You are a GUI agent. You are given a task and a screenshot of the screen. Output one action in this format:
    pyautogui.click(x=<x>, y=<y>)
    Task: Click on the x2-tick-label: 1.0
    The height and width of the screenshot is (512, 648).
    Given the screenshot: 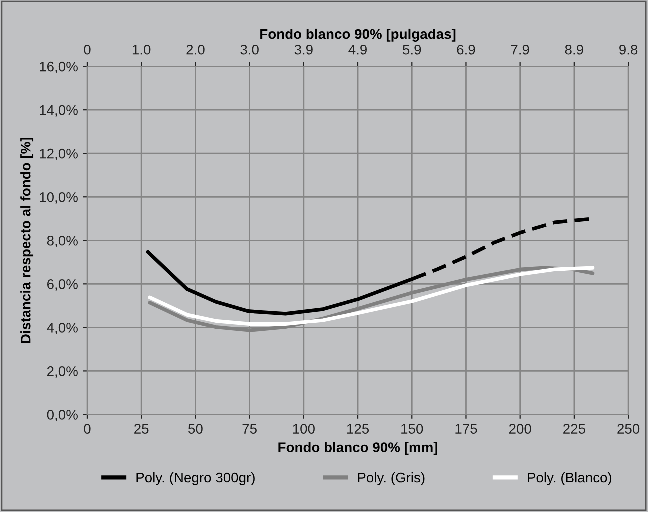 What is the action you would take?
    pyautogui.click(x=141, y=49)
    